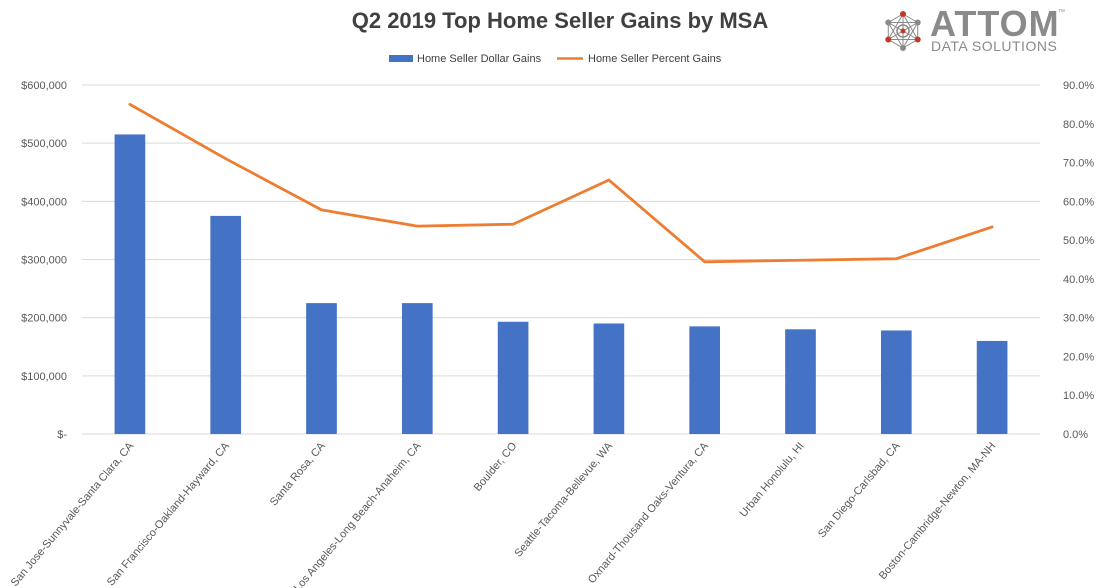  What do you see at coordinates (560, 20) in the screenshot?
I see `chart-title: Q2 2019 Top Home Seller Gains by MSA` at bounding box center [560, 20].